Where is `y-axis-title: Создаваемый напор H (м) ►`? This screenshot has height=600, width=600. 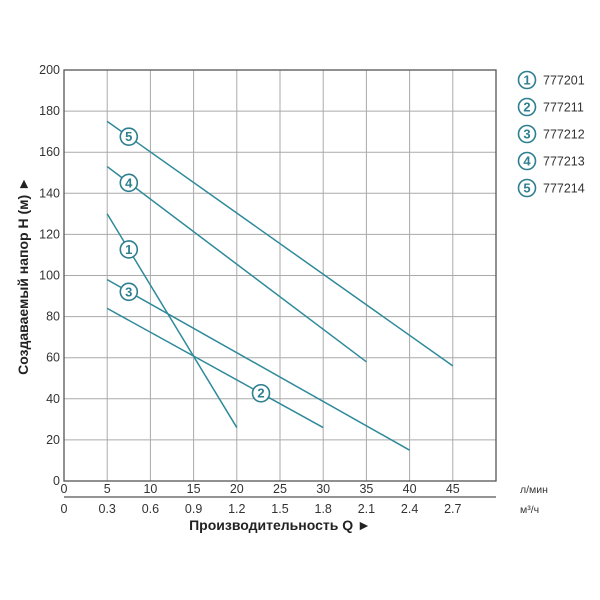
y-axis-title: Создаваемый напор H (м) ► is located at coordinates (23, 276).